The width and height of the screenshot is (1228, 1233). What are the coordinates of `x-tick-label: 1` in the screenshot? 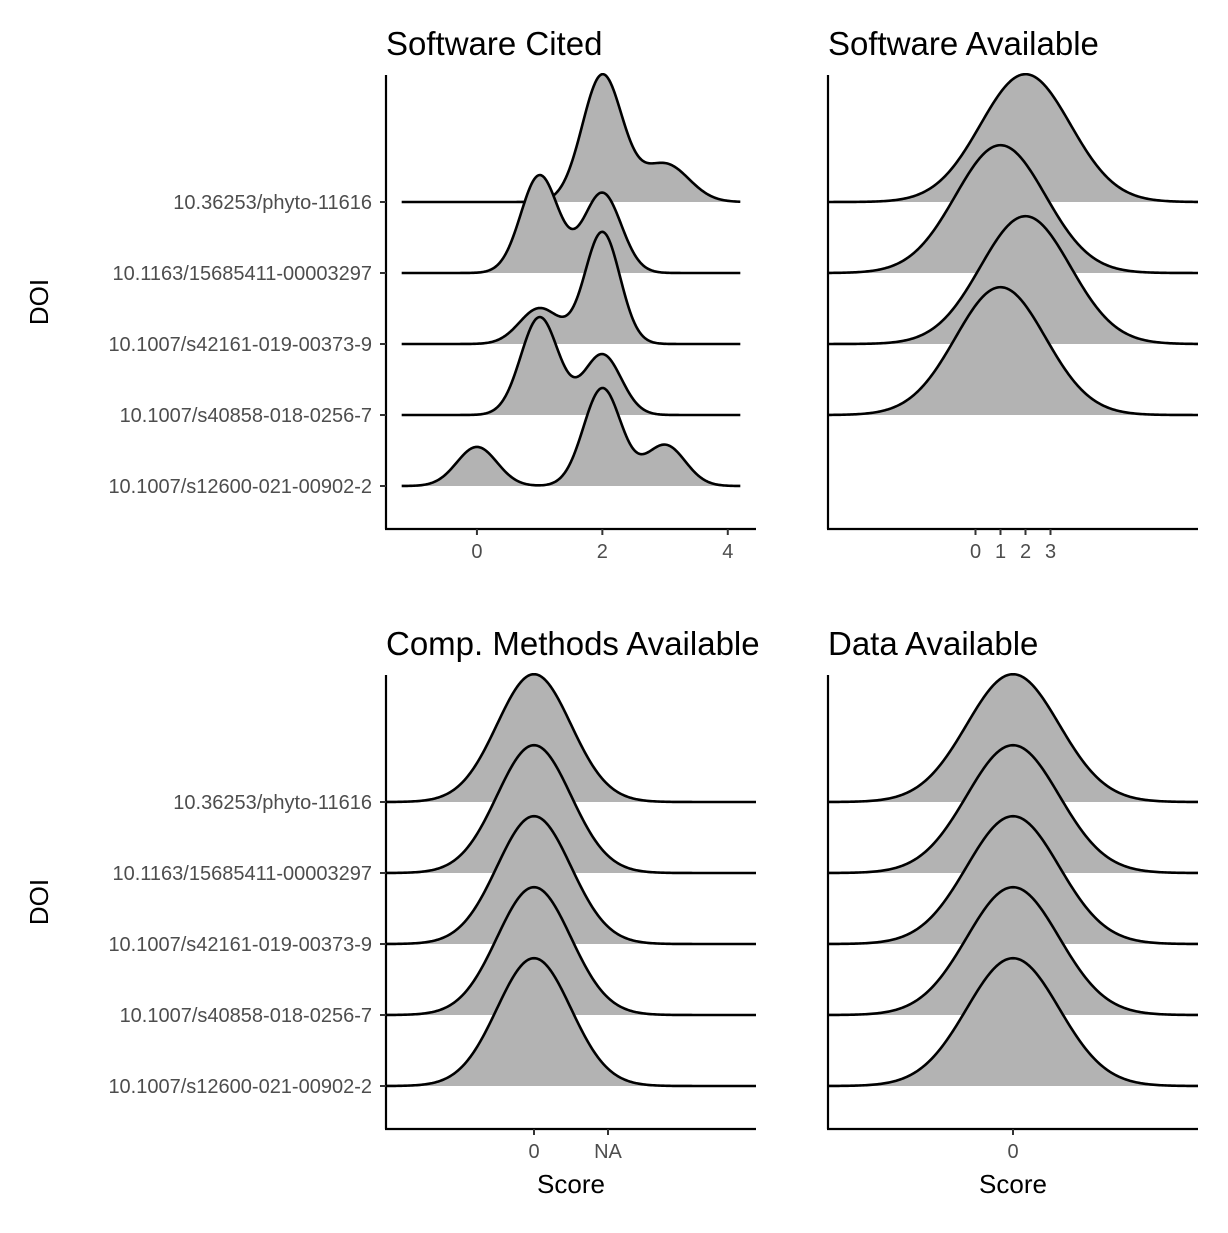 It's located at (1000, 552).